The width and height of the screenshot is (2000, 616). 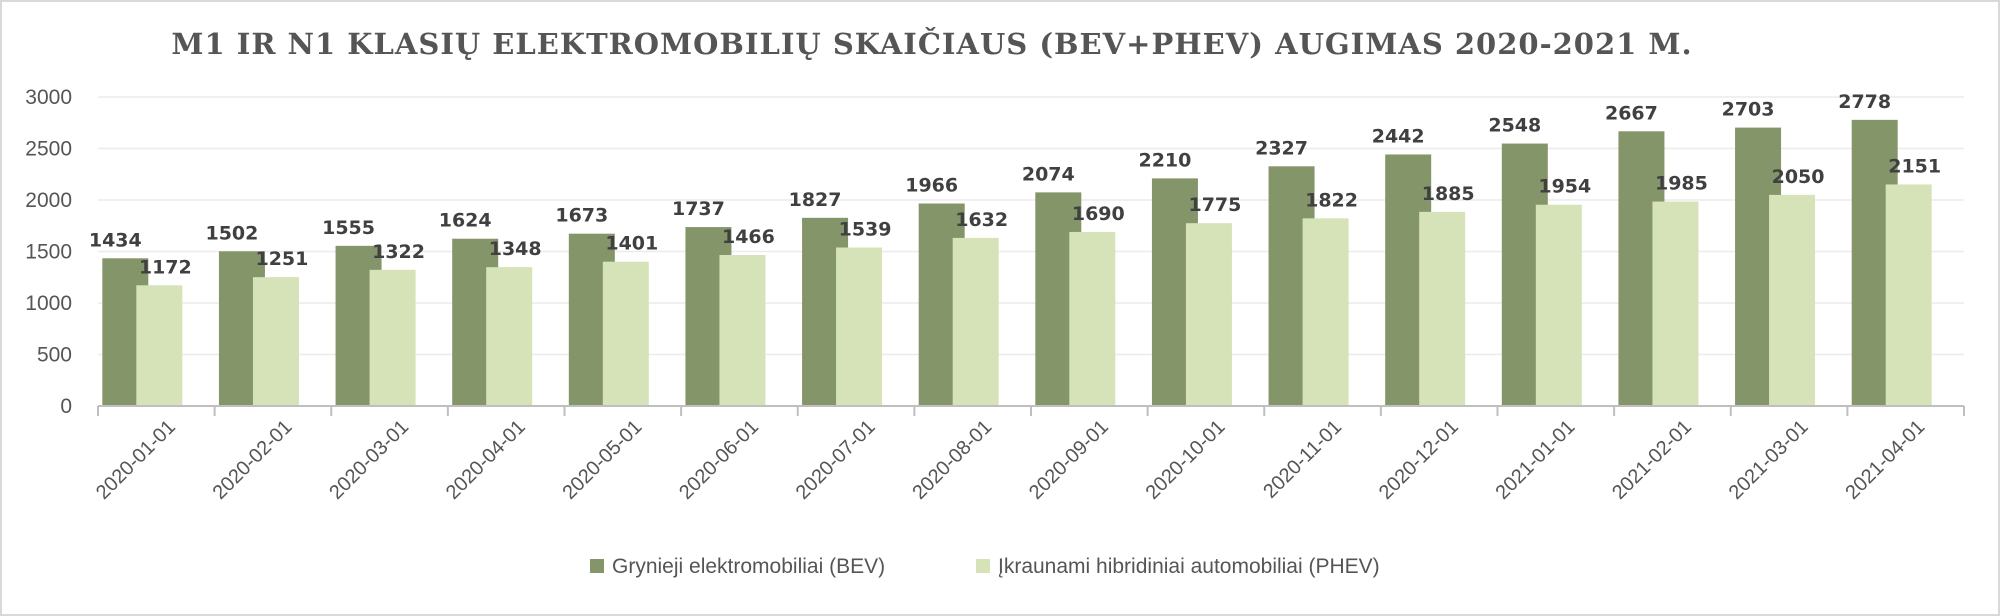 I want to click on data-label-bev: 1434, so click(x=115, y=240).